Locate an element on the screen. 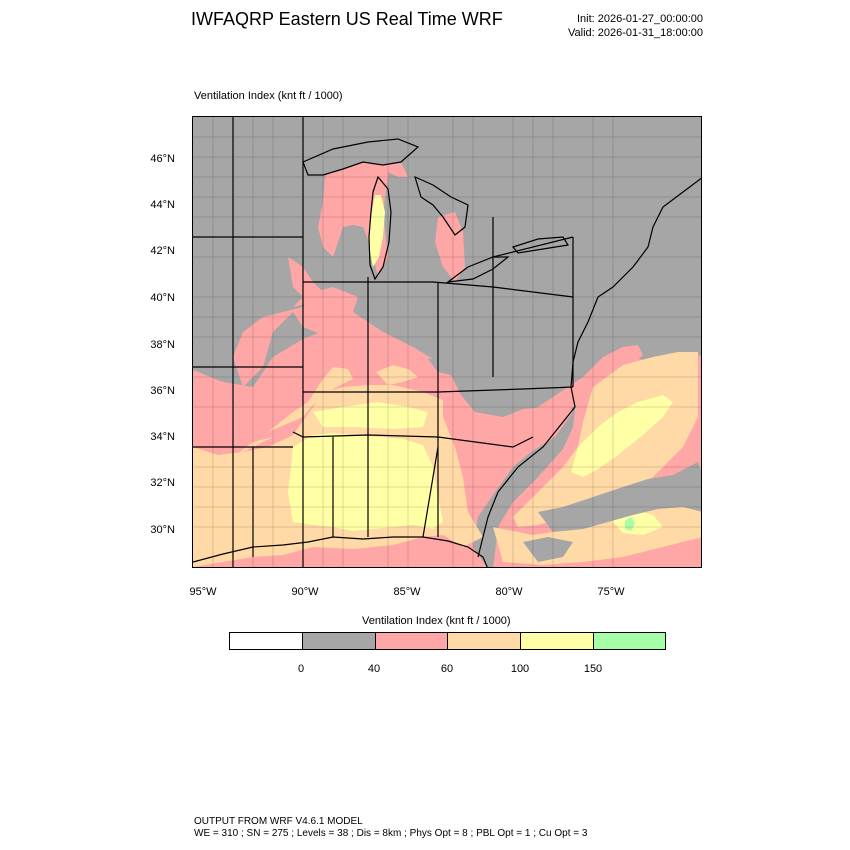 Image resolution: width=850 pixels, height=850 pixels. lat-label-40: 40°N is located at coordinates (162, 298).